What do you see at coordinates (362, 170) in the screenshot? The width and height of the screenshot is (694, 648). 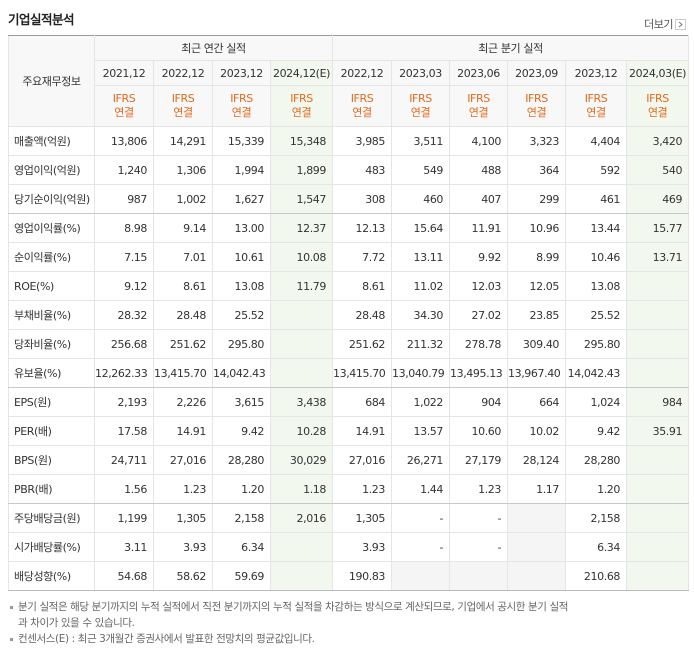 I see `value-cell: 483` at bounding box center [362, 170].